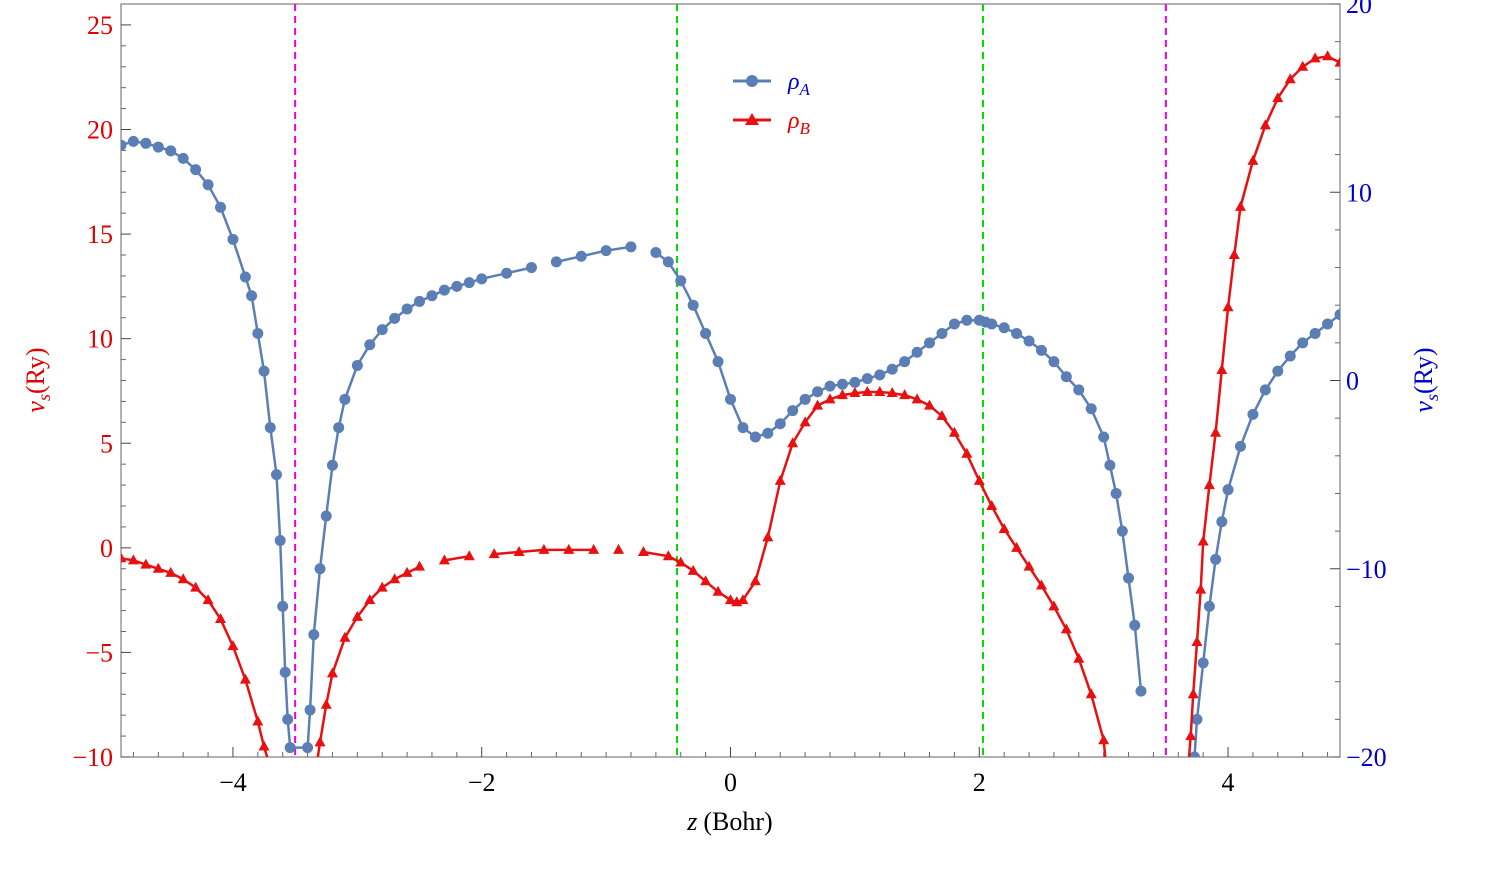 The height and width of the screenshot is (878, 1500). I want to click on y-axis-right-title: vs(Ry), so click(1425, 379).